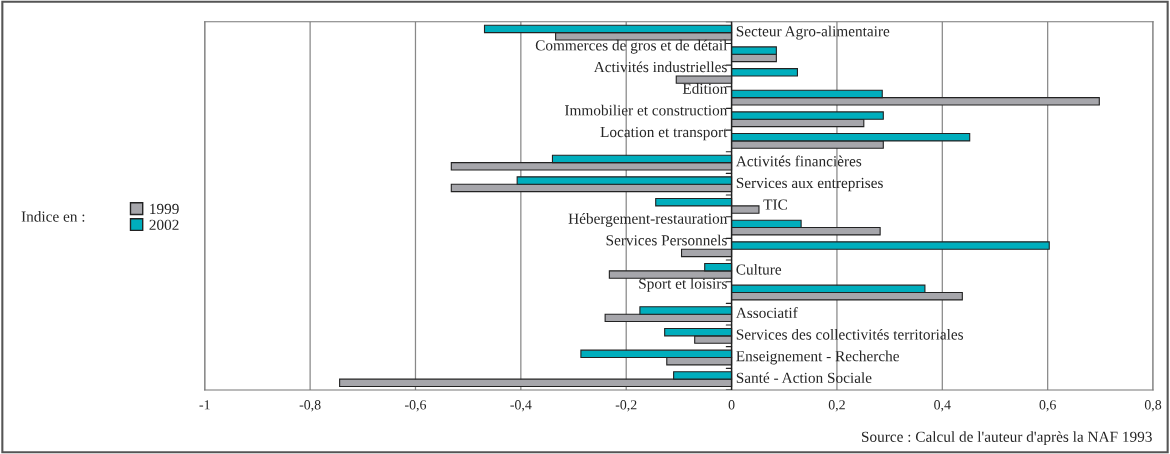 The height and width of the screenshot is (454, 1170). I want to click on y-tick-label: Culture, so click(759, 269).